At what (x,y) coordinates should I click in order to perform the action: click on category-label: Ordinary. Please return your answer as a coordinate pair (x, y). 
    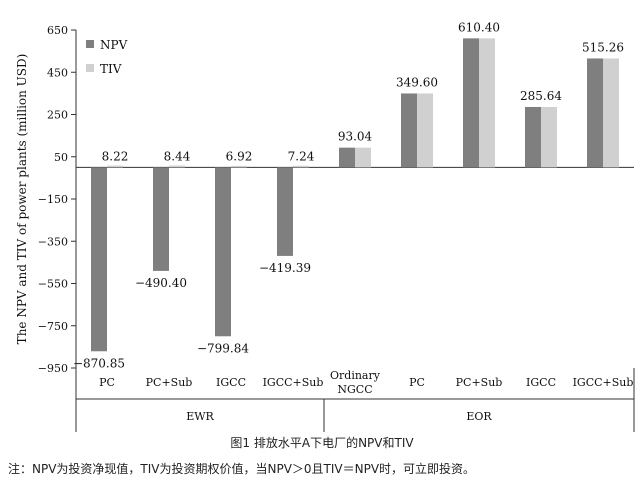
    Looking at the image, I should click on (355, 375).